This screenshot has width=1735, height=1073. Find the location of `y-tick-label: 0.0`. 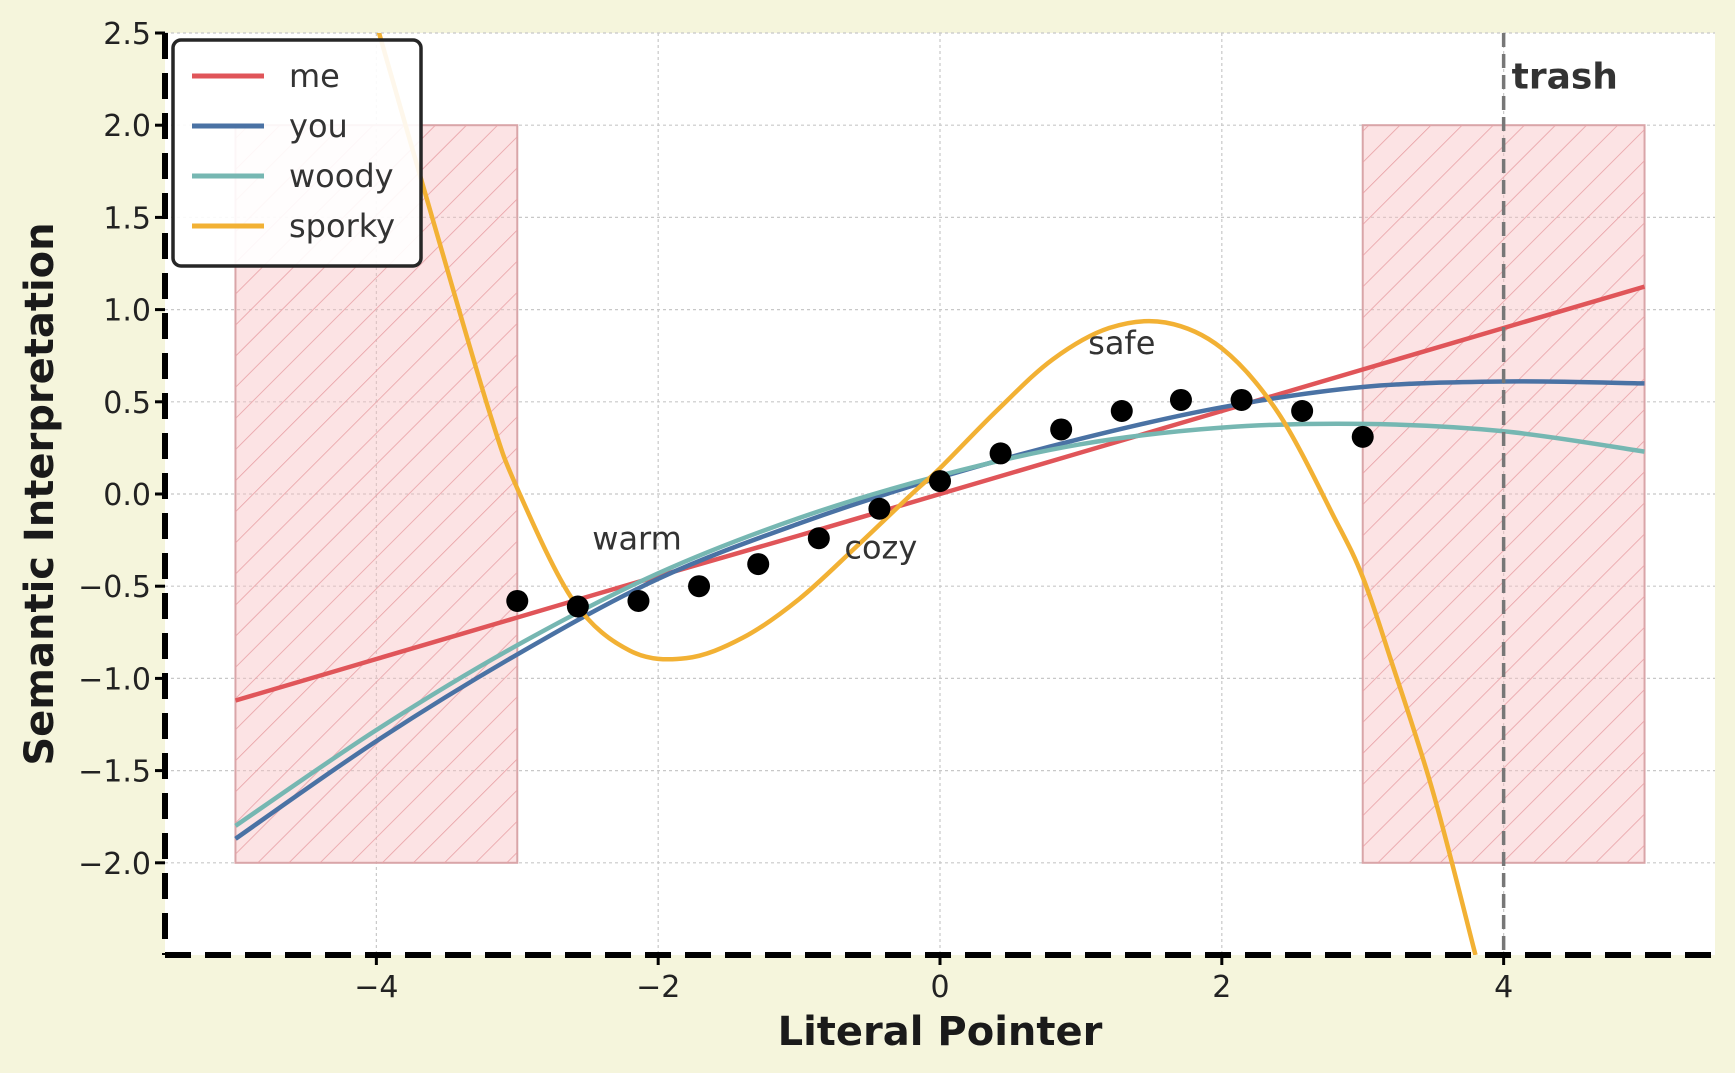

y-tick-label: 0.0 is located at coordinates (127, 495).